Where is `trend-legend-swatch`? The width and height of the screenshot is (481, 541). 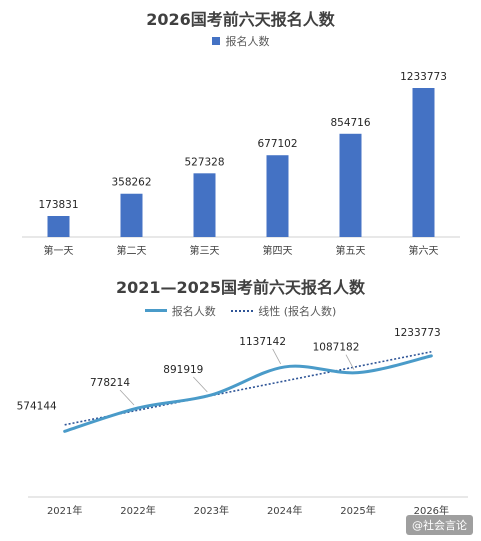
trend-legend-swatch is located at coordinates (242, 311).